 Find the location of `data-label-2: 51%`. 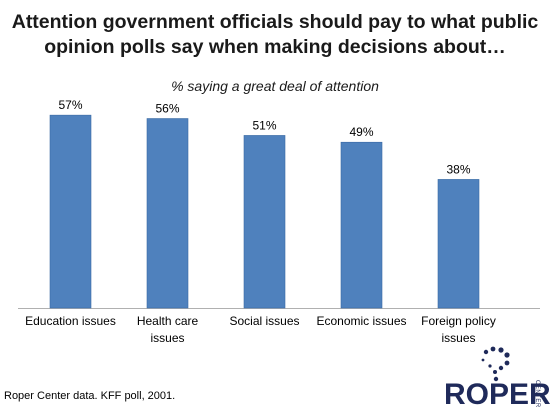

data-label-2: 51% is located at coordinates (264, 125).